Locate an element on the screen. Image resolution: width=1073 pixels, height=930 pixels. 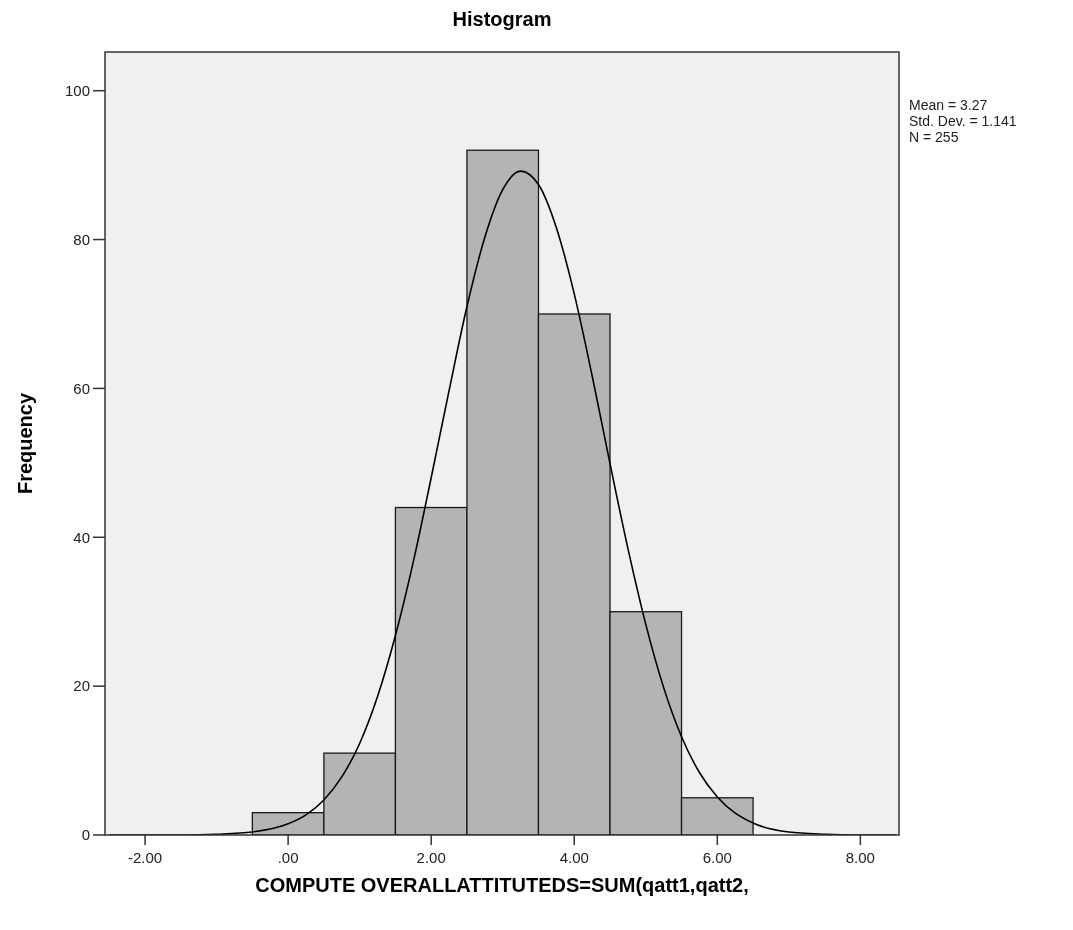
y-tick-label: 60 is located at coordinates (81, 388).